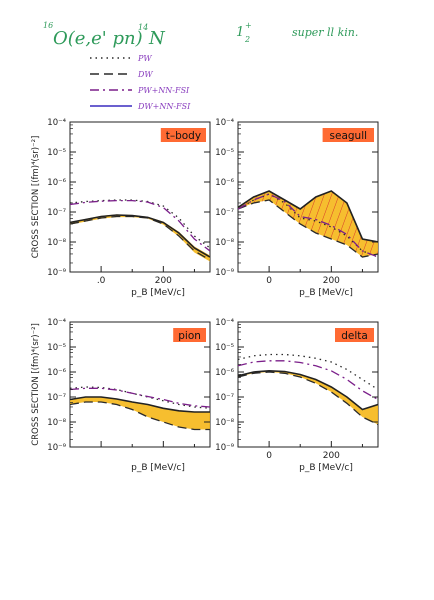  I want to click on band-hatching, so click(308, 224).